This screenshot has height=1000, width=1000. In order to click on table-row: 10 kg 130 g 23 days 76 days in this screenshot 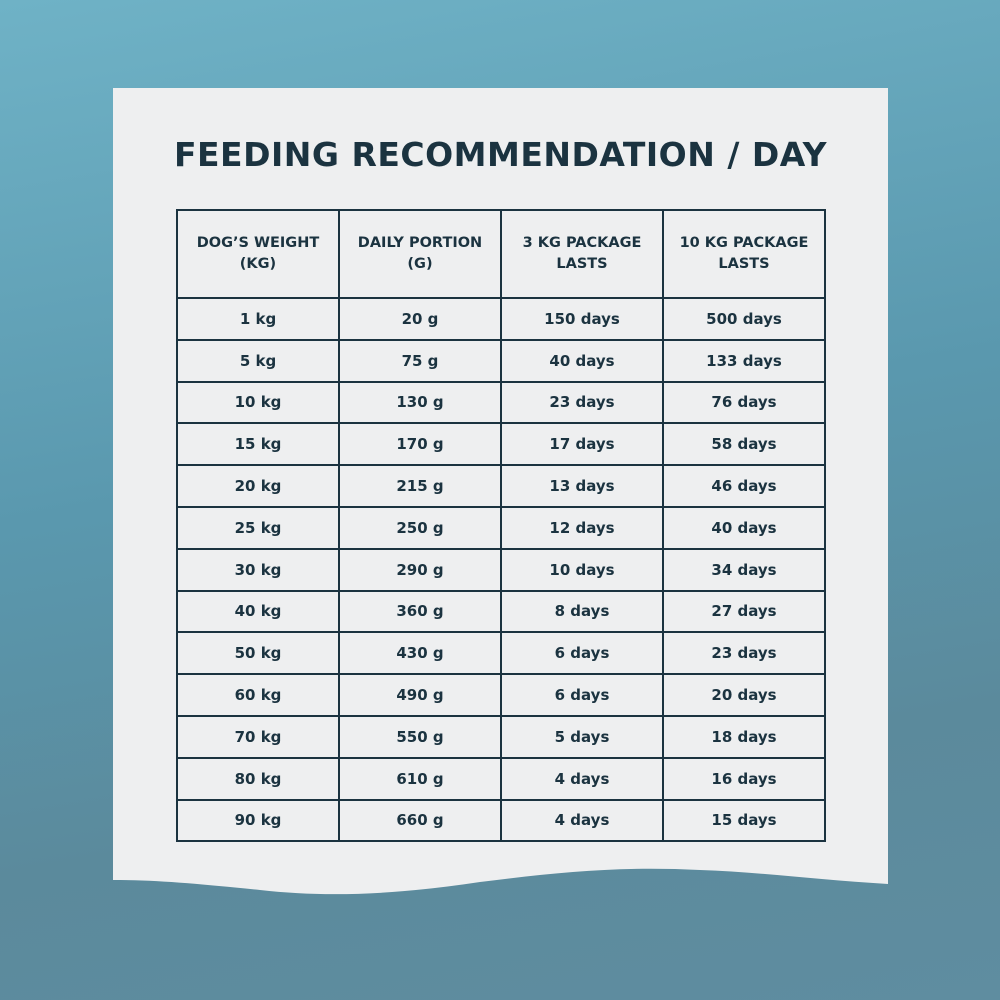, I will do `click(501, 402)`.